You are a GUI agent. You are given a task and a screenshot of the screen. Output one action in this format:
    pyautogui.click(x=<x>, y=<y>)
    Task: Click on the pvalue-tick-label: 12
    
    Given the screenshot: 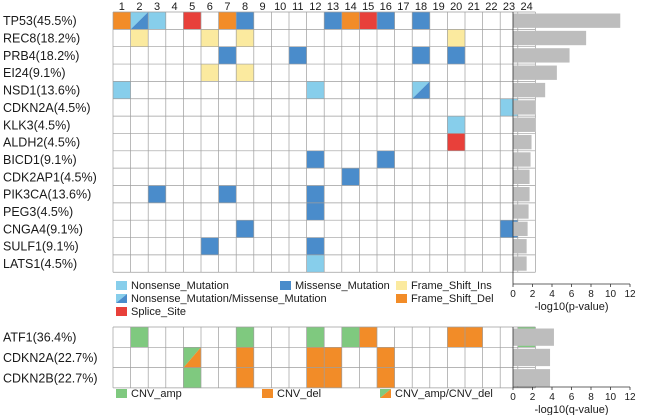 What is the action you would take?
    pyautogui.click(x=630, y=294)
    